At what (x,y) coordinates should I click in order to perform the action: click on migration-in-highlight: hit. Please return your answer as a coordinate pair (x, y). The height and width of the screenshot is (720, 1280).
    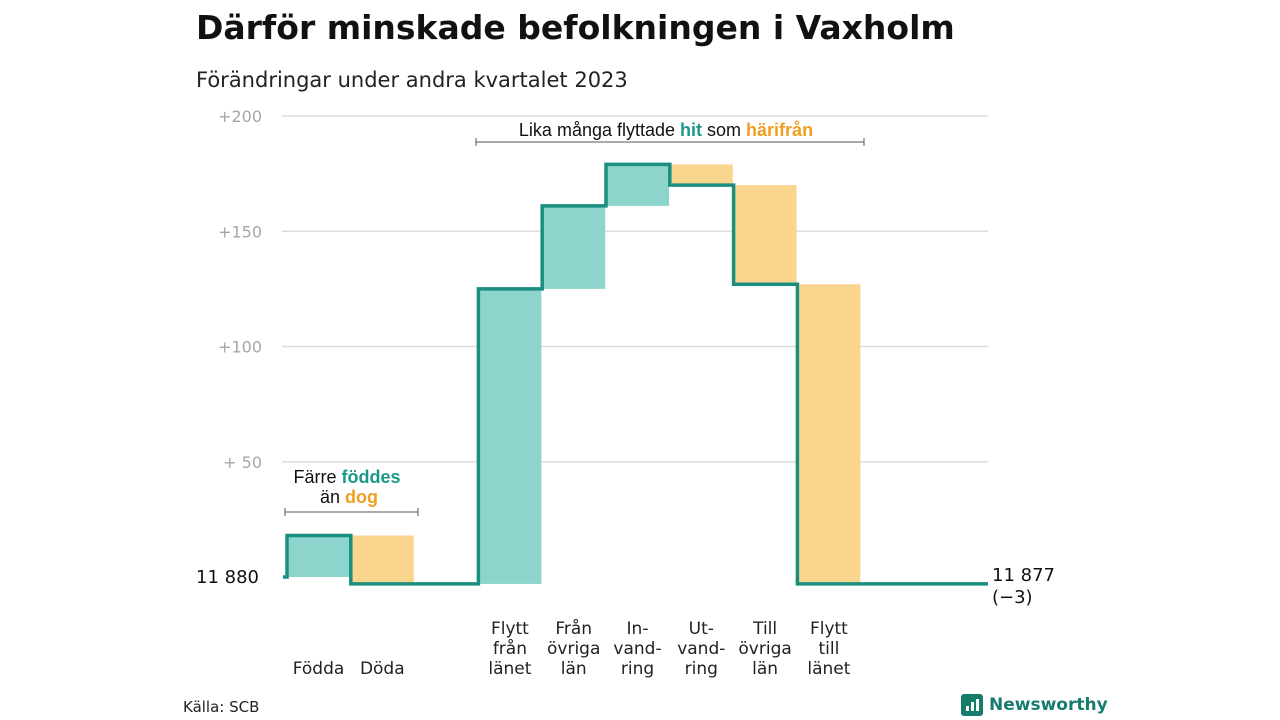
    Looking at the image, I should click on (691, 130).